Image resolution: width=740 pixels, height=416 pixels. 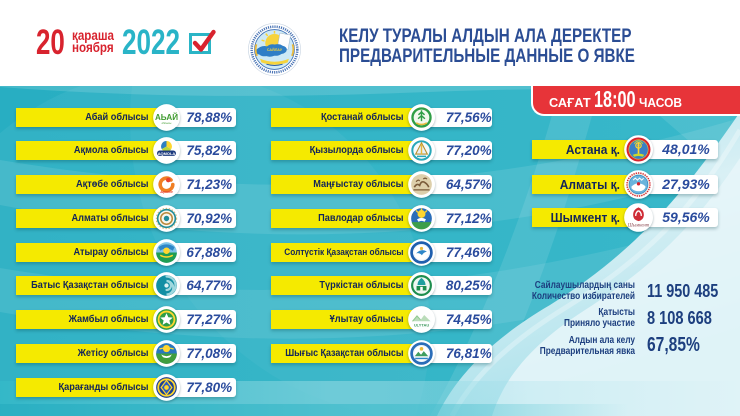 What do you see at coordinates (274, 50) in the screenshot?
I see `svg-text: САЙЛАУ` at bounding box center [274, 50].